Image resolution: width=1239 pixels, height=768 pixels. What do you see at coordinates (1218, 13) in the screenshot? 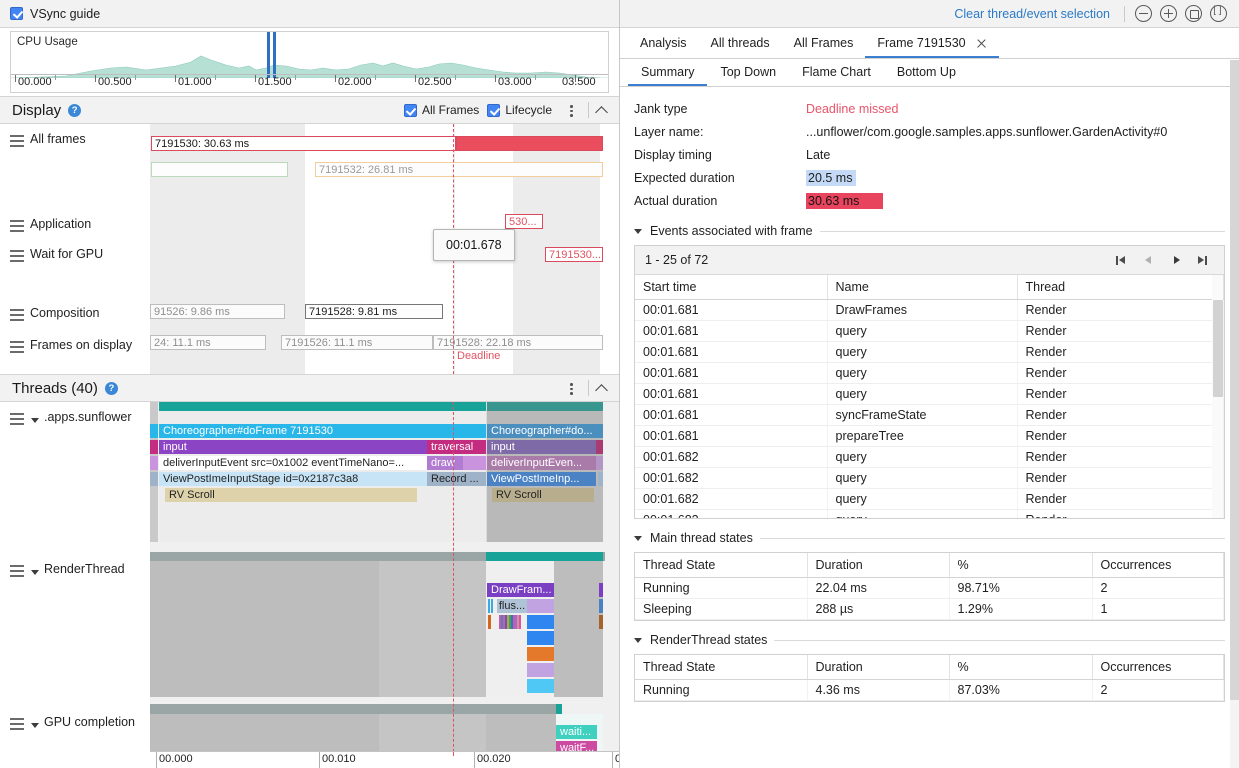
I see `fit-to-screen-icon` at bounding box center [1218, 13].